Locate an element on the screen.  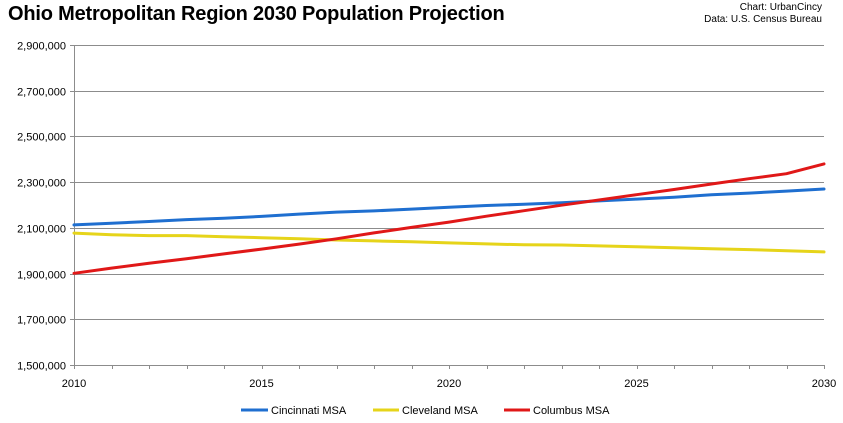
x-axis-tick-labels: 2010 2015 2020 2025 2030 is located at coordinates (449, 384).